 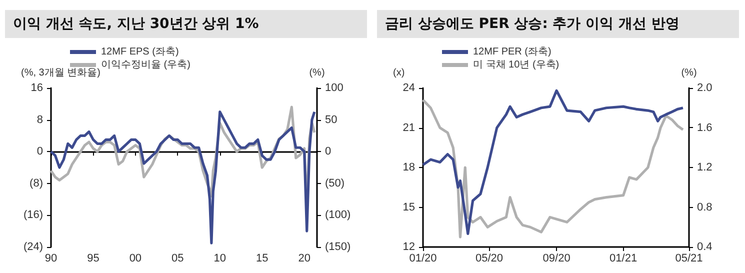 I want to click on y-tick-label: 16, so click(x=36, y=88).